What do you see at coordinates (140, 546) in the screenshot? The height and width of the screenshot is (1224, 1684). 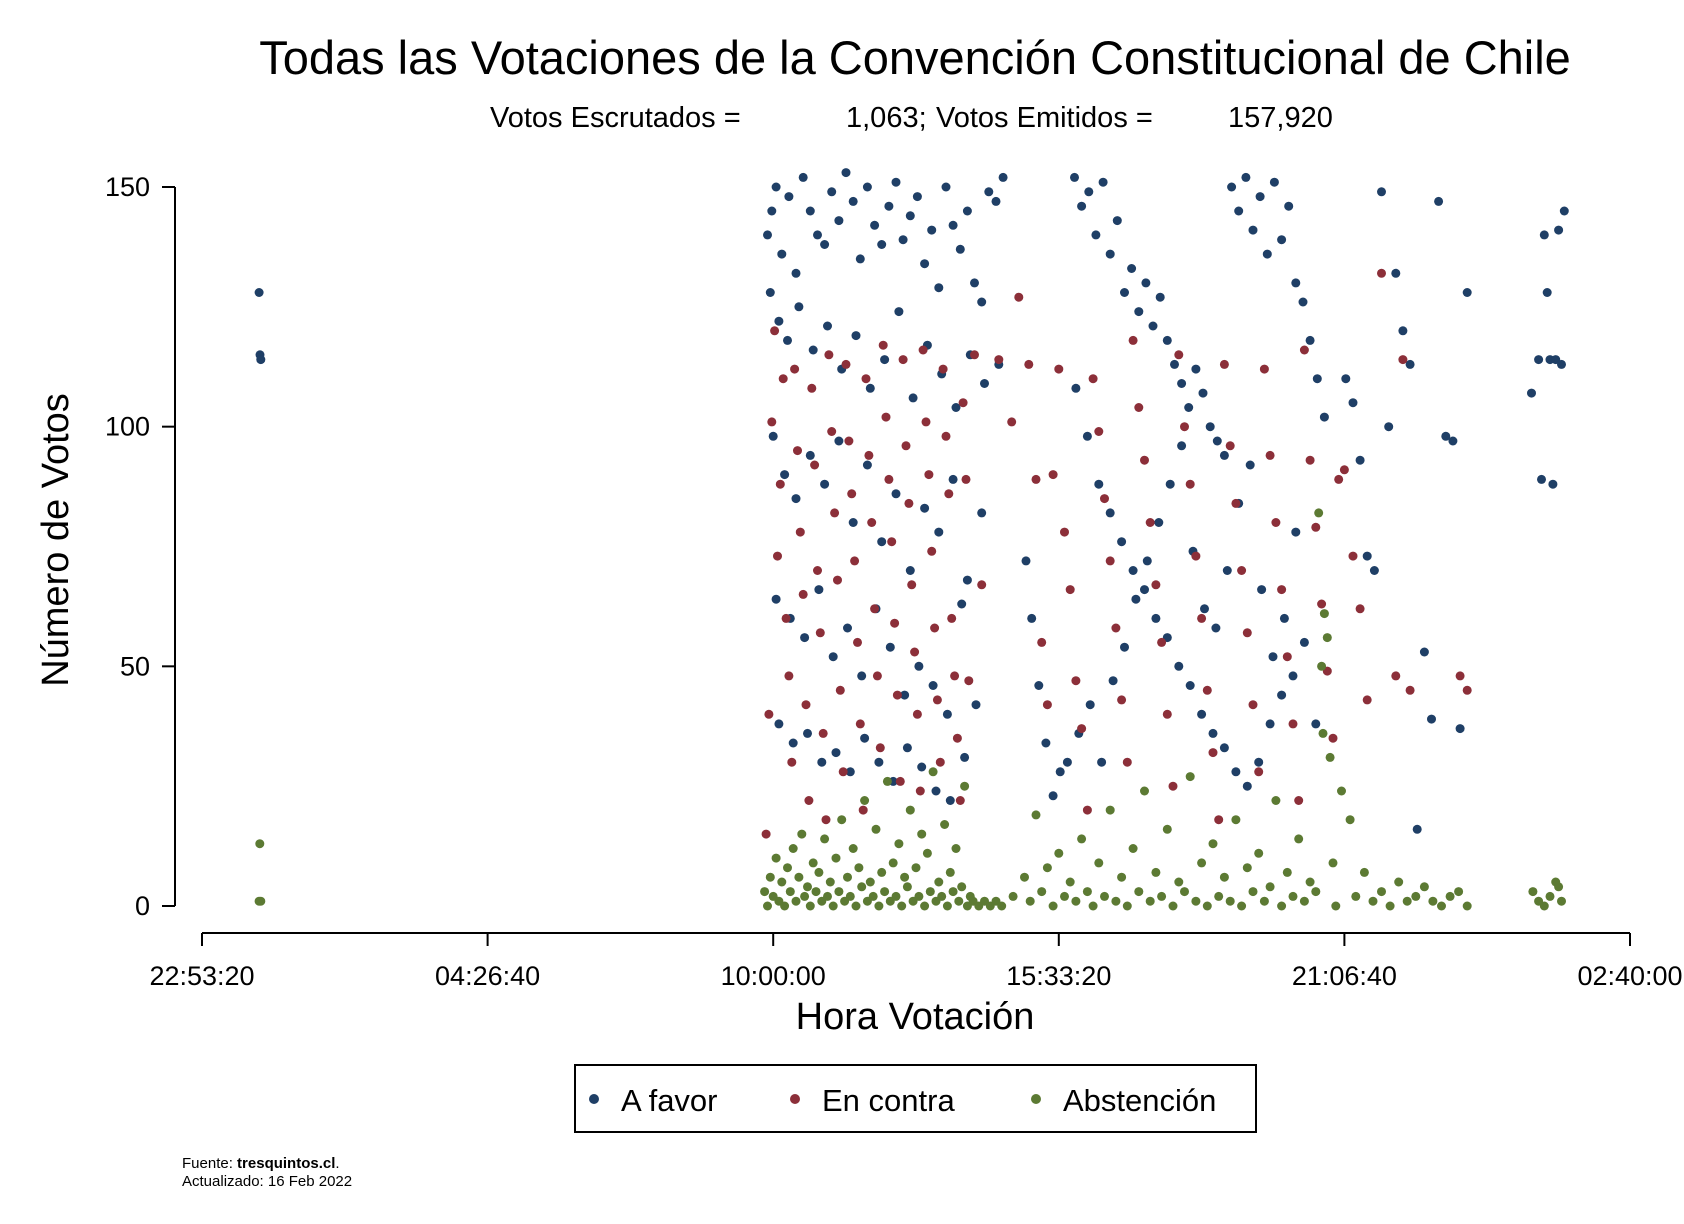 I see `y-axis-ticks: 0 50 100 150` at bounding box center [140, 546].